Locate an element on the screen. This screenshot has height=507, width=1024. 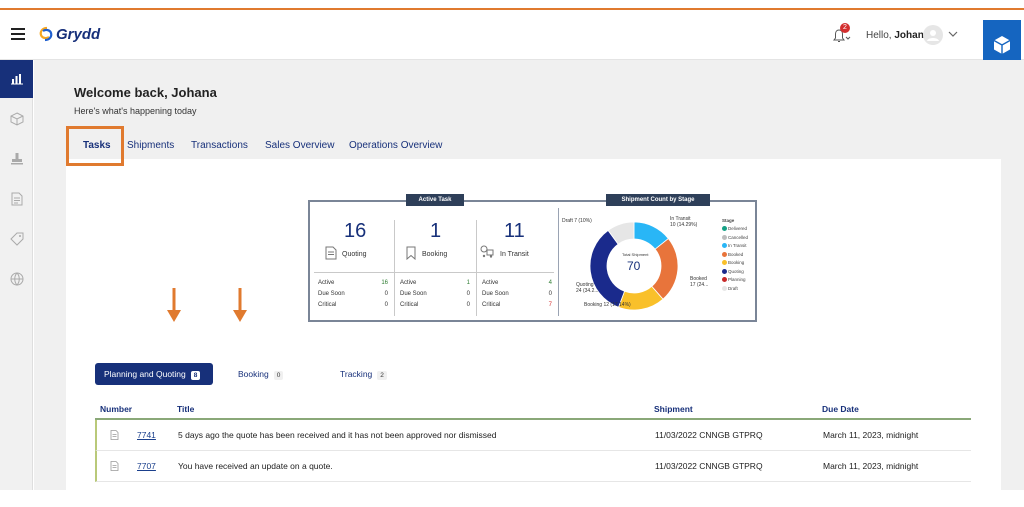
legend-item-draft: Draft is located at coordinates (730, 288).